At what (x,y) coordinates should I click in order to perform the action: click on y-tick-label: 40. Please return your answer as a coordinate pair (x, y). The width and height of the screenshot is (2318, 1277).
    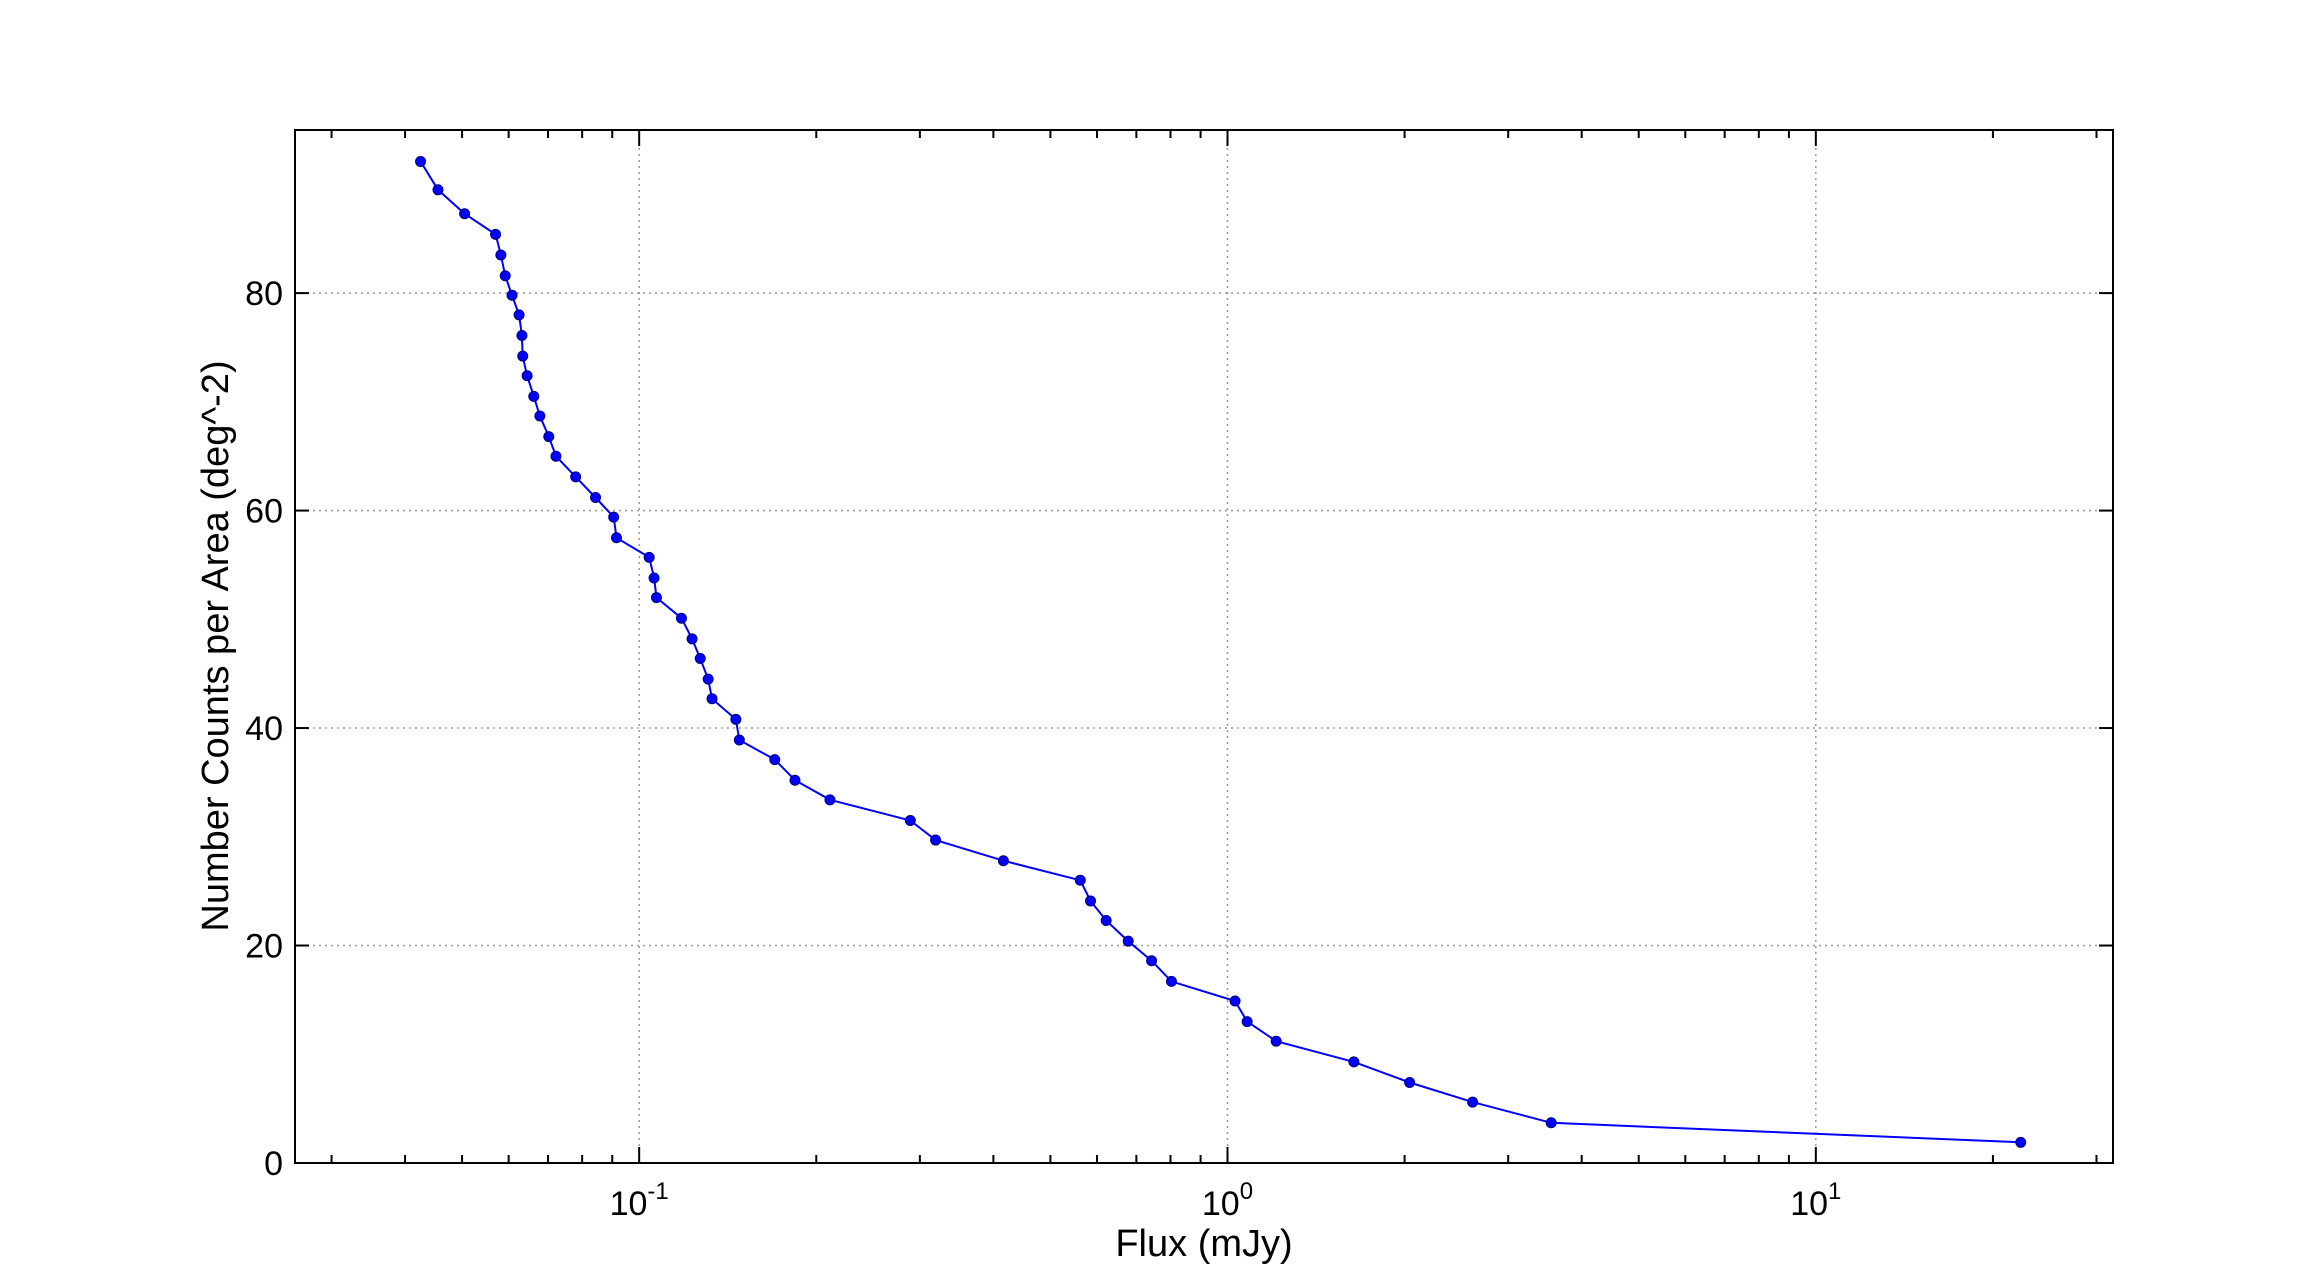
    Looking at the image, I should click on (264, 729).